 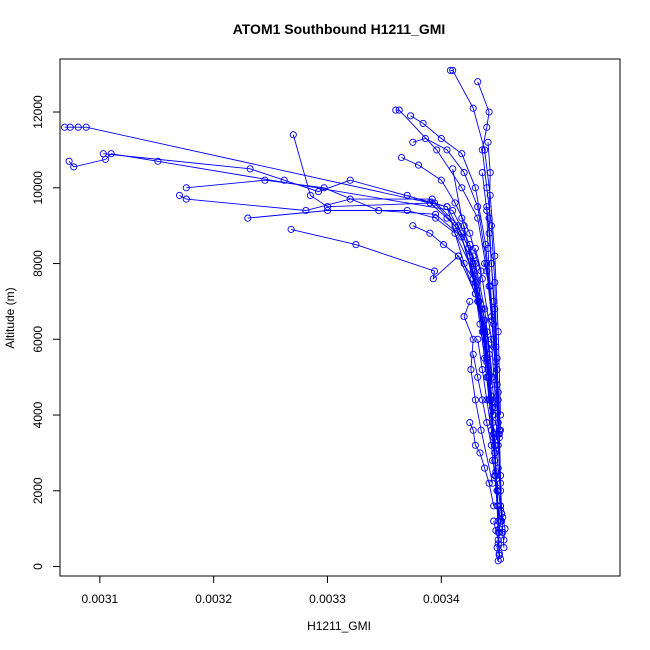 I want to click on x-tick-label: 0.0032, so click(x=213, y=599).